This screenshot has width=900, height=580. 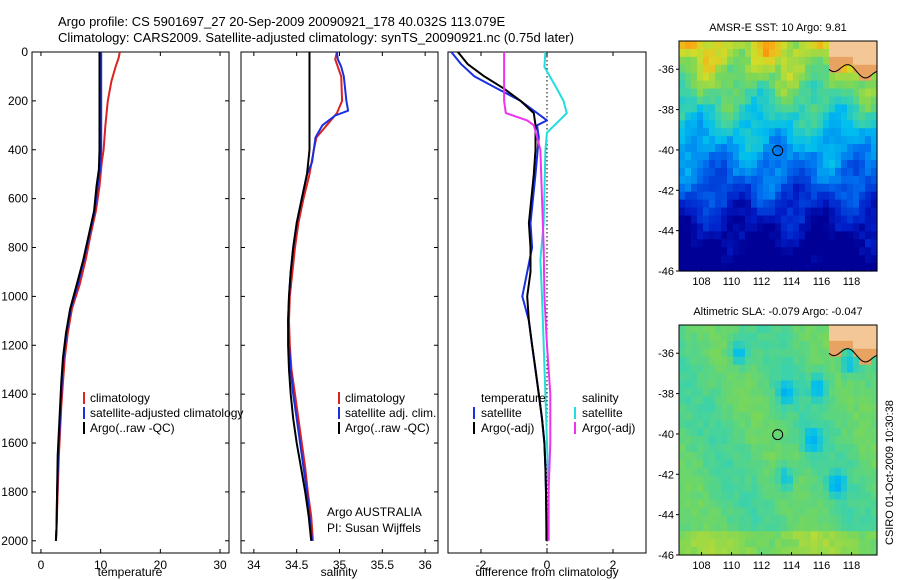 What do you see at coordinates (778, 28) in the screenshot?
I see `sst-map-title: AMSR-E SST: 10 Argo: 9.81` at bounding box center [778, 28].